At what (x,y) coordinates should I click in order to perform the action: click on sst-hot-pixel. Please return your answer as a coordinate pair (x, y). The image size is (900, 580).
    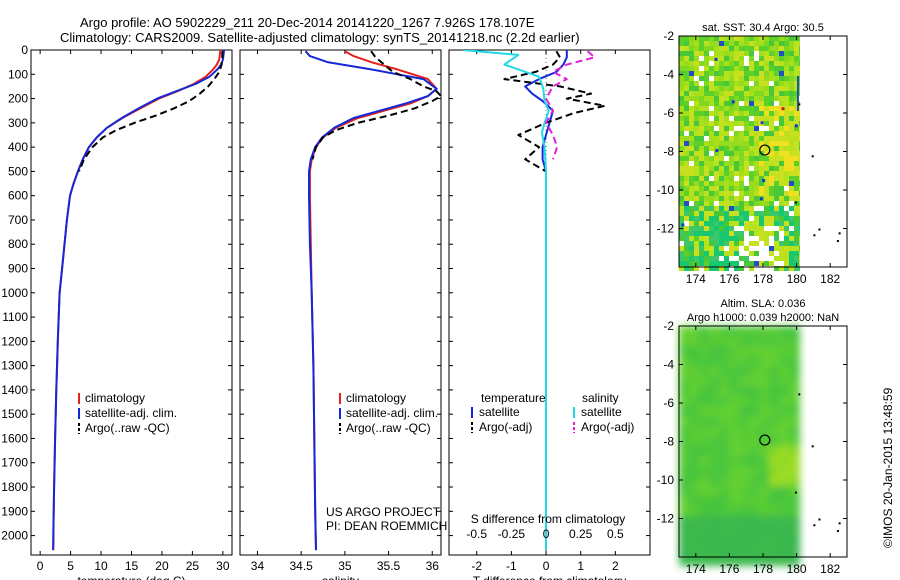
    Looking at the image, I should click on (783, 109).